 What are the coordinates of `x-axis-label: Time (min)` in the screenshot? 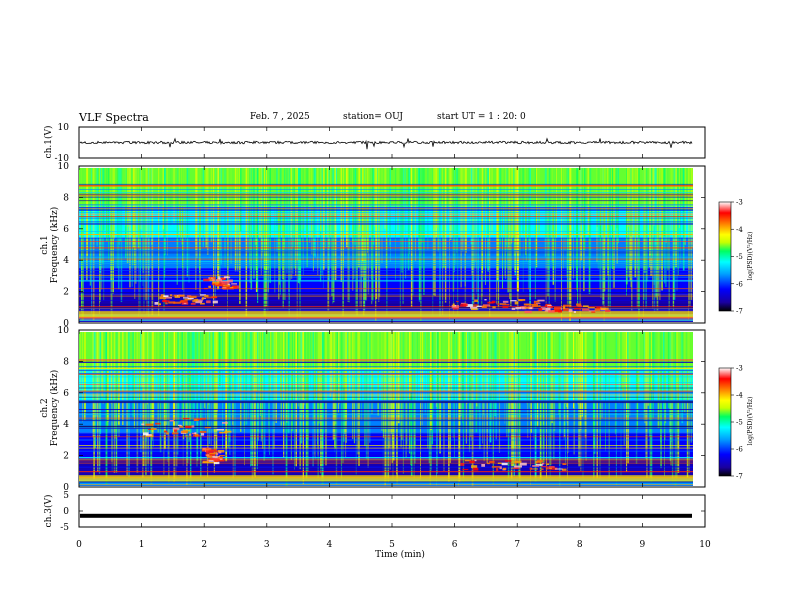 It's located at (400, 554).